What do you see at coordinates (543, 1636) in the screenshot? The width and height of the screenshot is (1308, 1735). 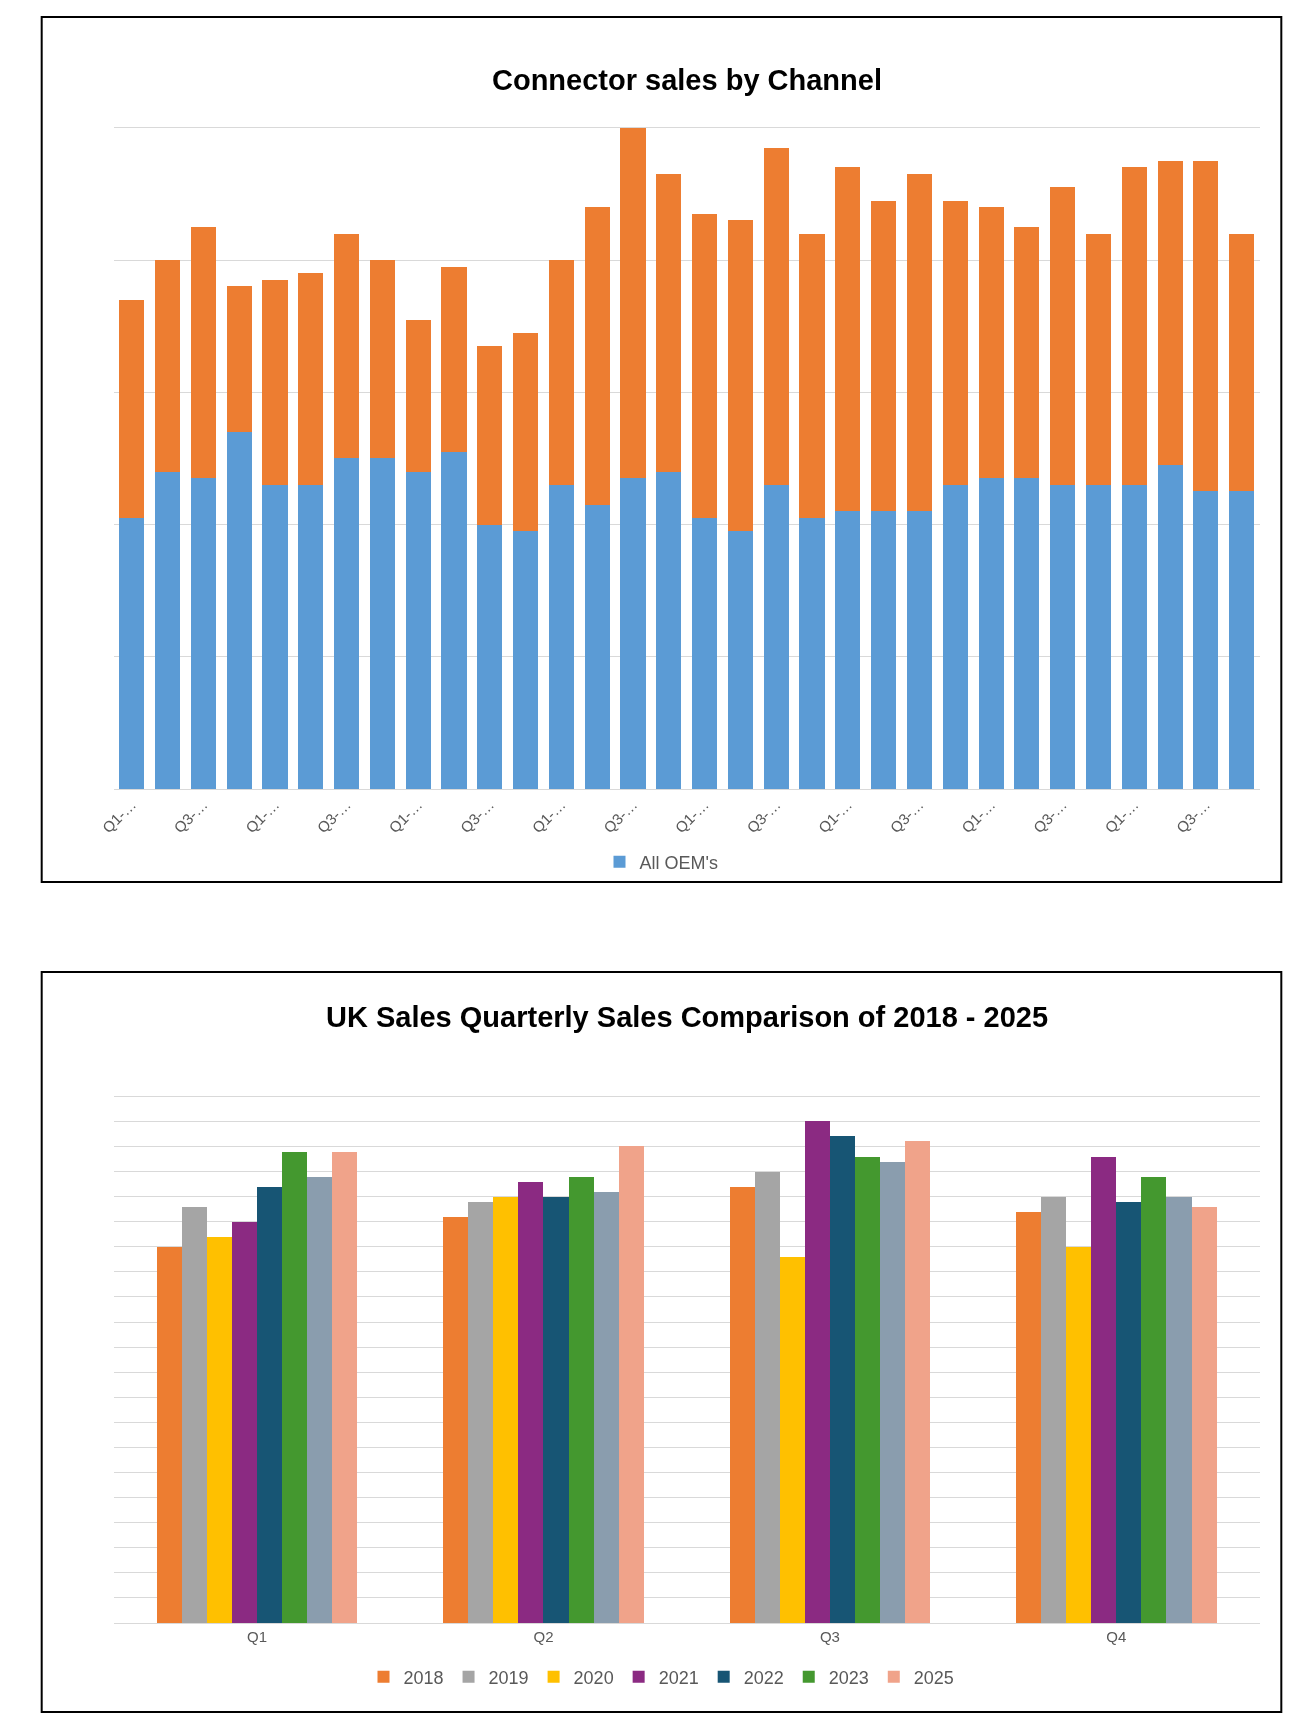 I see `x-tick-label: Q2` at bounding box center [543, 1636].